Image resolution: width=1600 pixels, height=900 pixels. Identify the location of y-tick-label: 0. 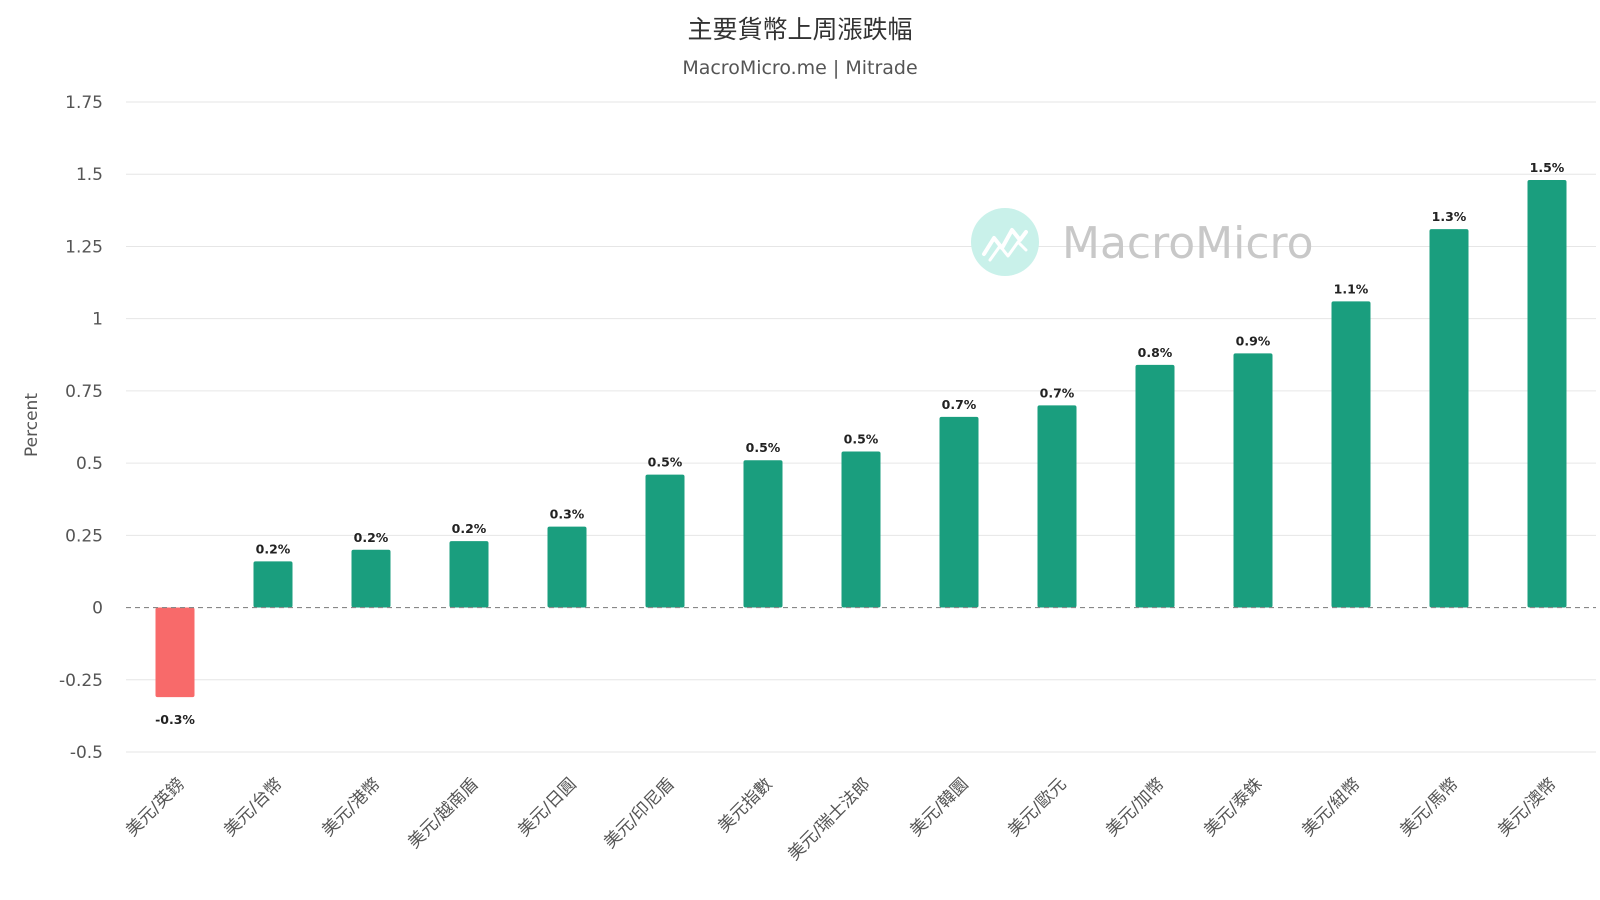
(97, 609).